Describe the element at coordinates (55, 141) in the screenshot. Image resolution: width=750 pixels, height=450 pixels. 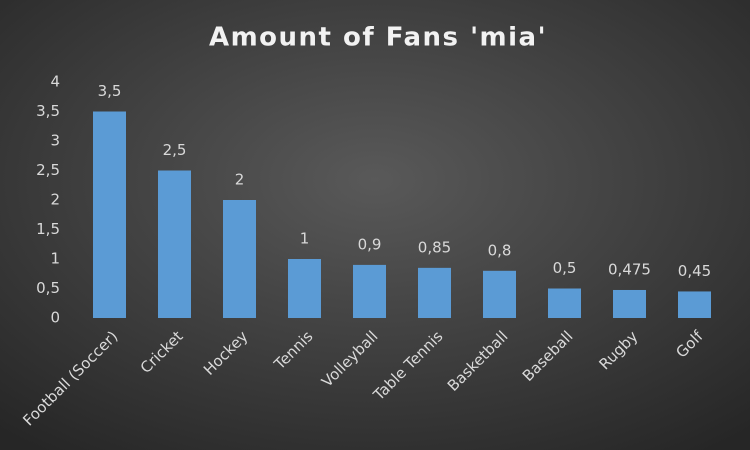
I see `y-tick-label: 3` at that location.